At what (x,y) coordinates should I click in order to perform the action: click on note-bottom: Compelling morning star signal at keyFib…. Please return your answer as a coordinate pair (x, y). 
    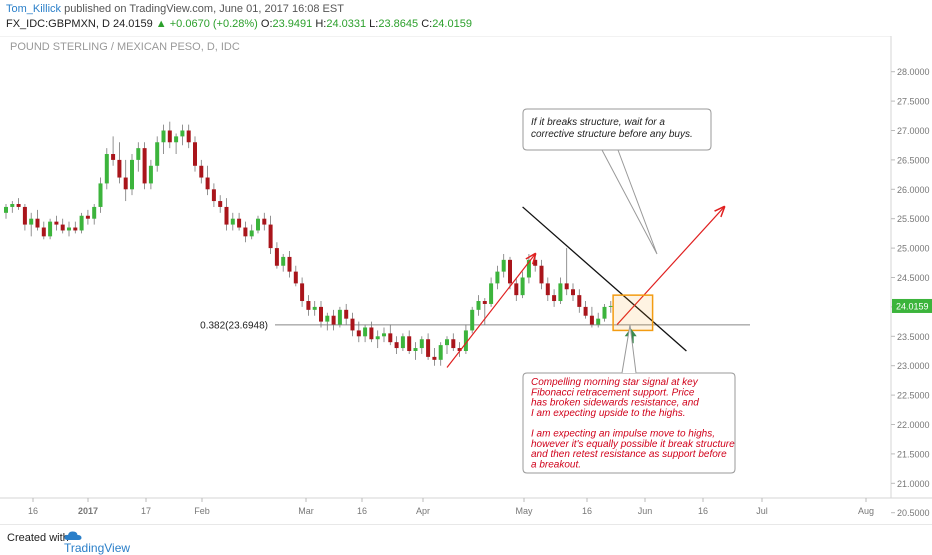
    Looking at the image, I should click on (629, 399).